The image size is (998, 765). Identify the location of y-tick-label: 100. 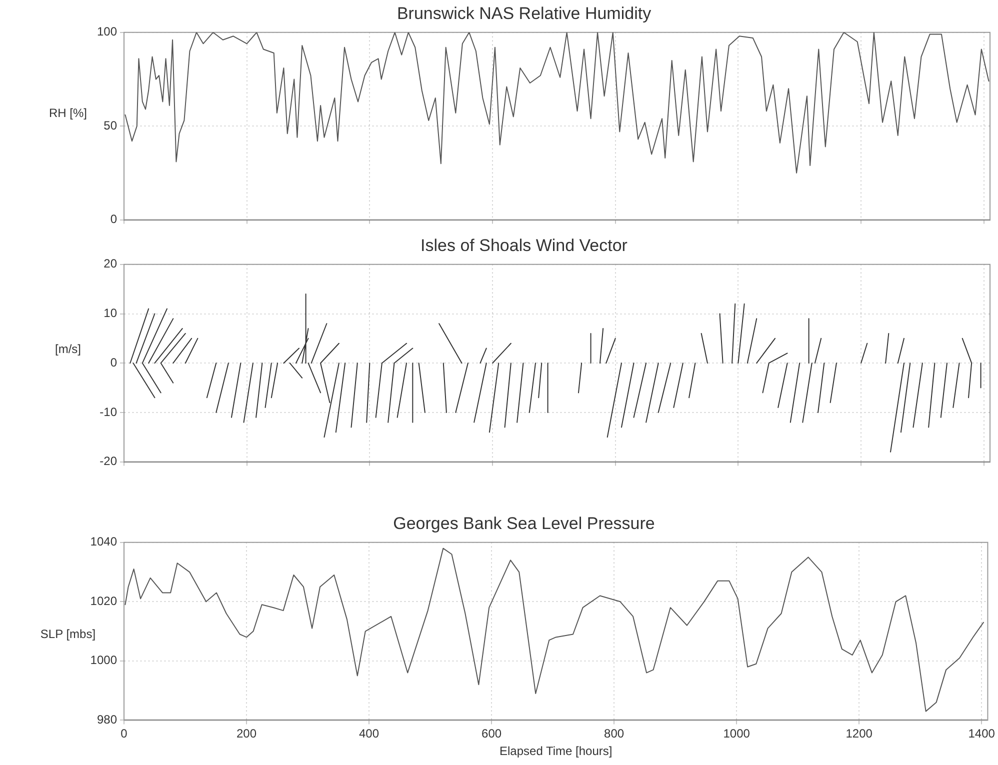
(107, 31).